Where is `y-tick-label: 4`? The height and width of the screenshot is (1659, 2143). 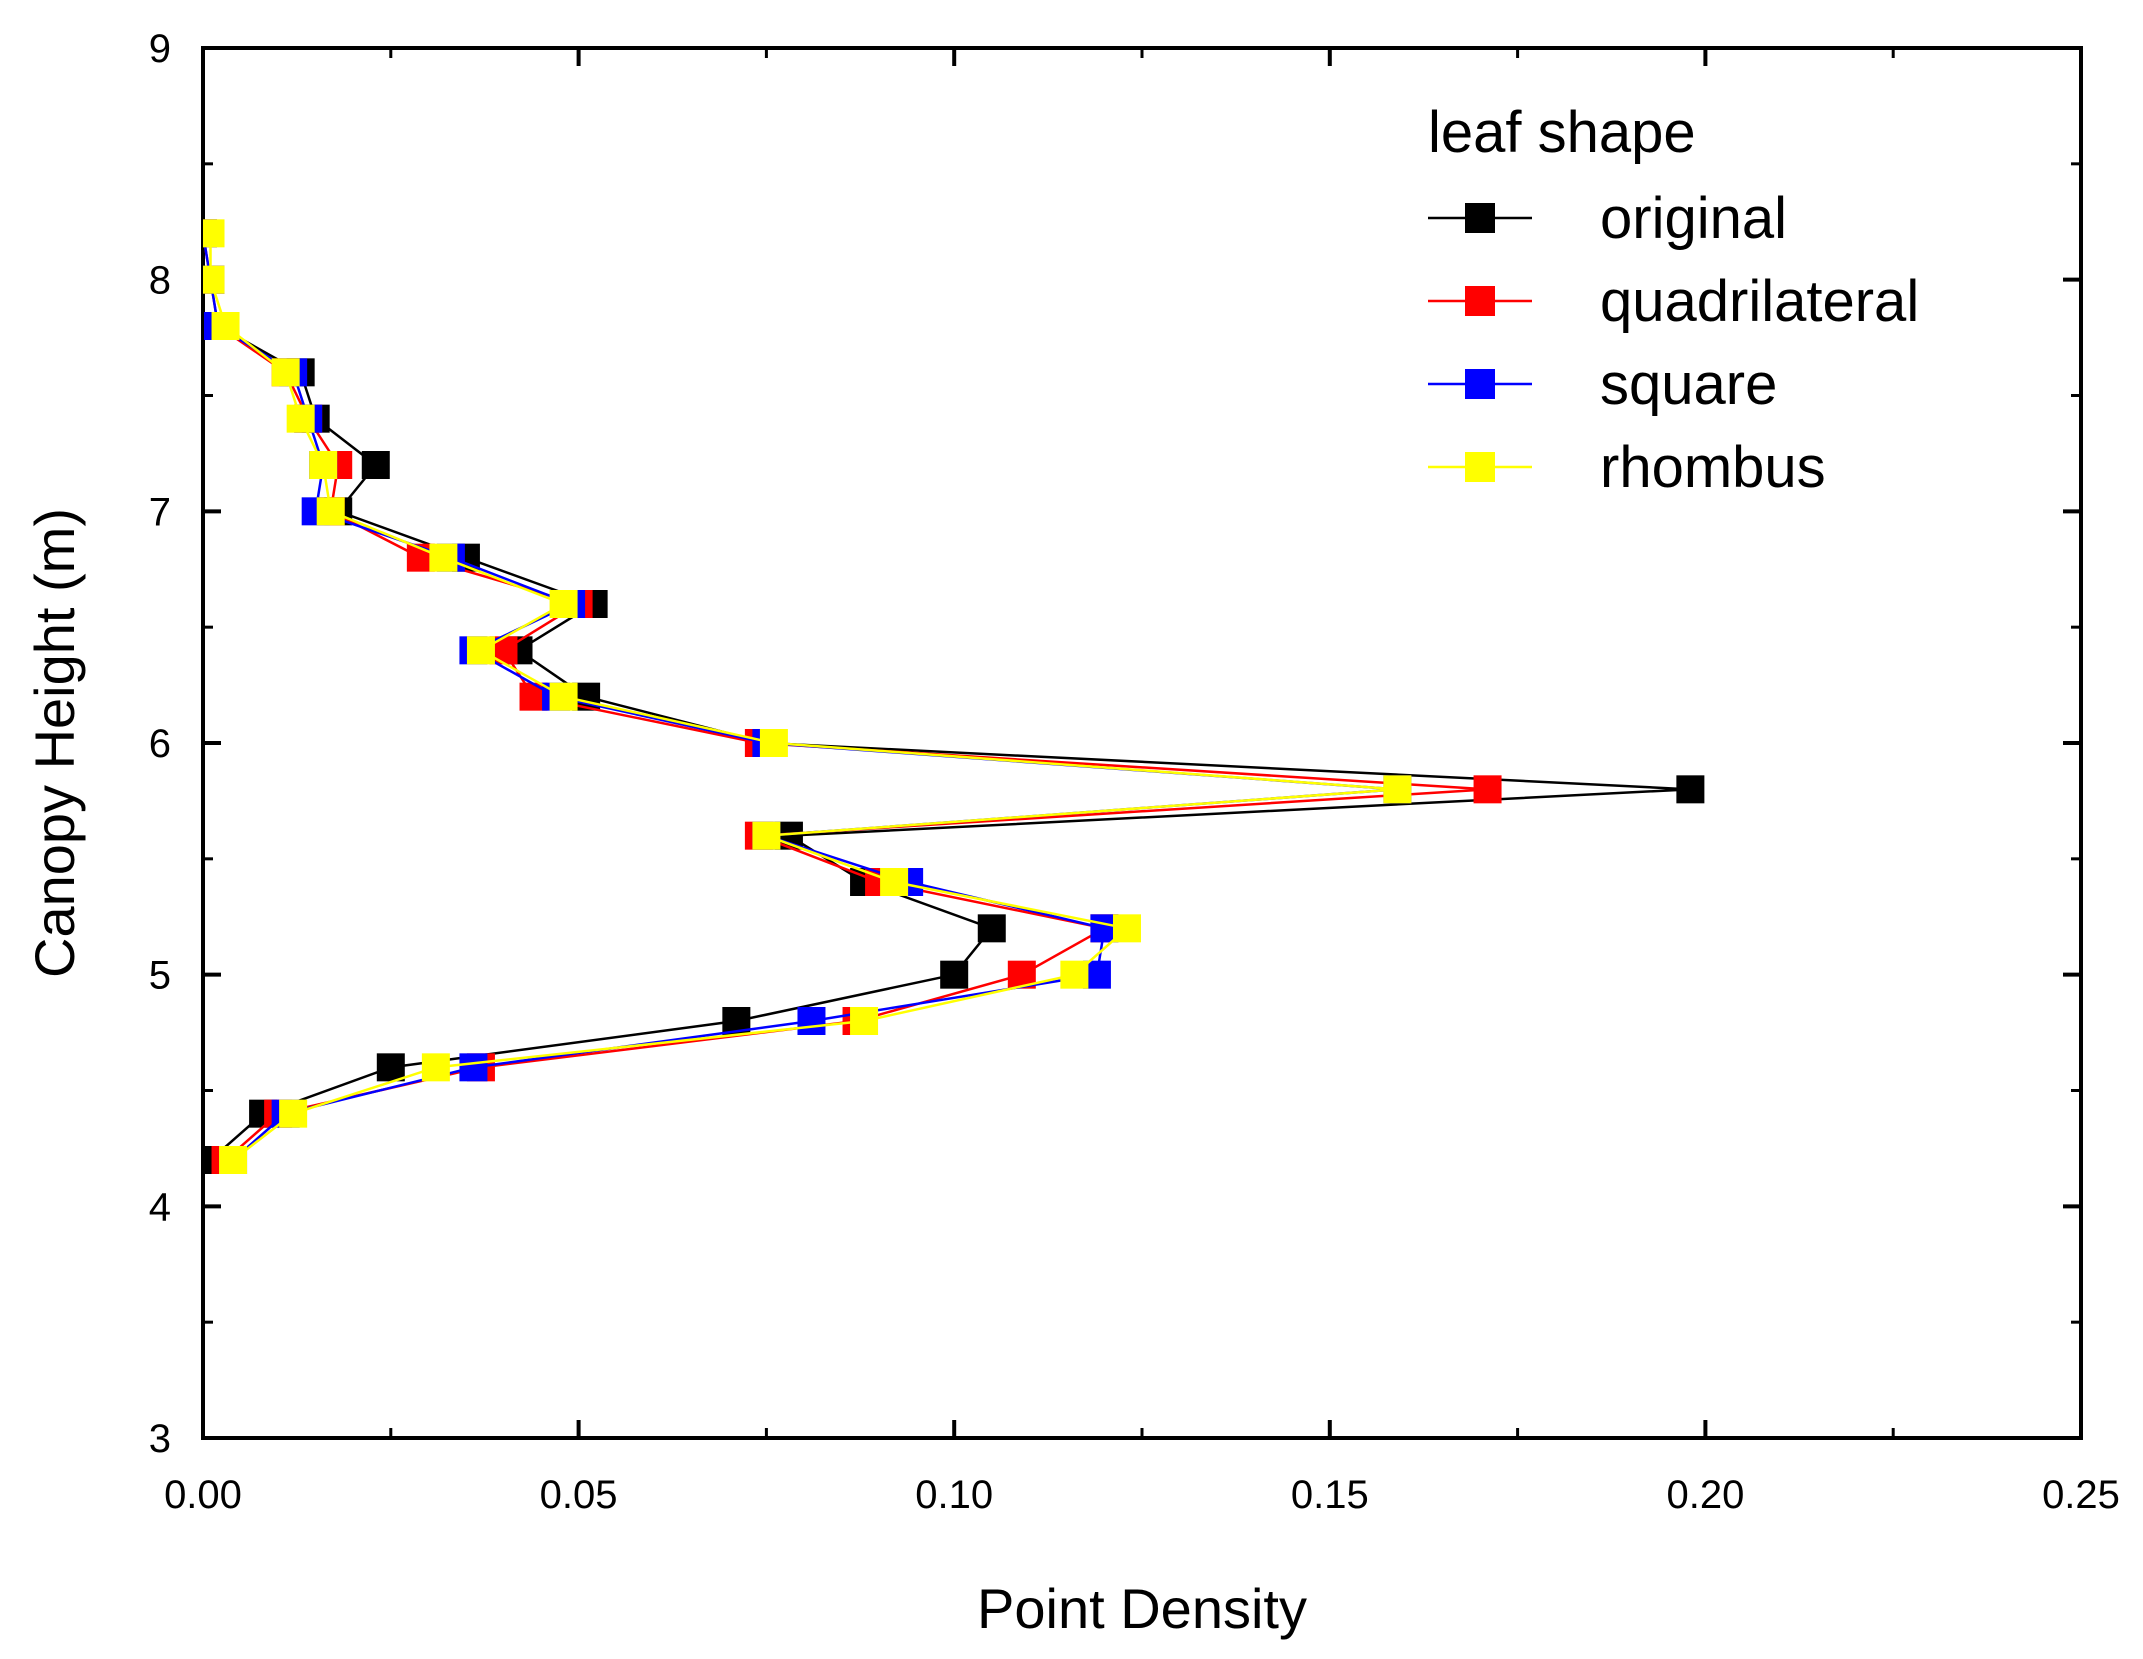 y-tick-label: 4 is located at coordinates (160, 1207).